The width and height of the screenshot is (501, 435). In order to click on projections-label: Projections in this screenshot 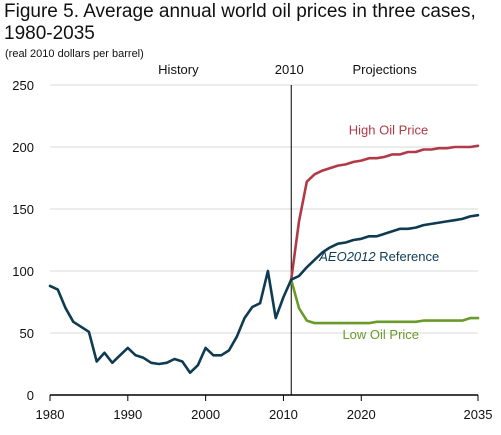, I will do `click(384, 69)`.